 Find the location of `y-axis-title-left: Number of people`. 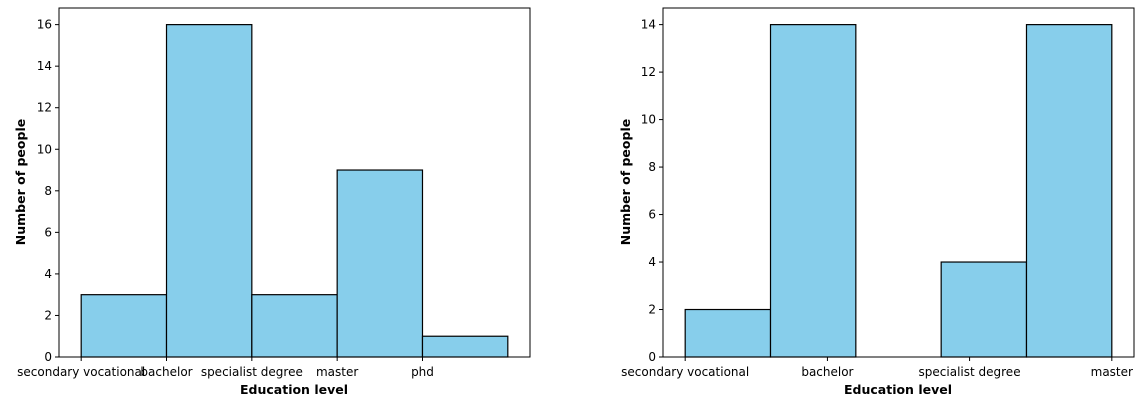

y-axis-title-left: Number of people is located at coordinates (20, 182).